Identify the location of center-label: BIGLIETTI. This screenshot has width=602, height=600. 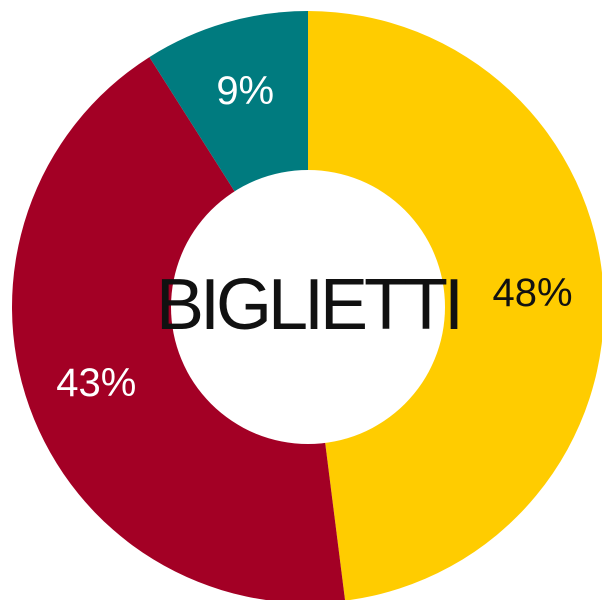
(308, 305).